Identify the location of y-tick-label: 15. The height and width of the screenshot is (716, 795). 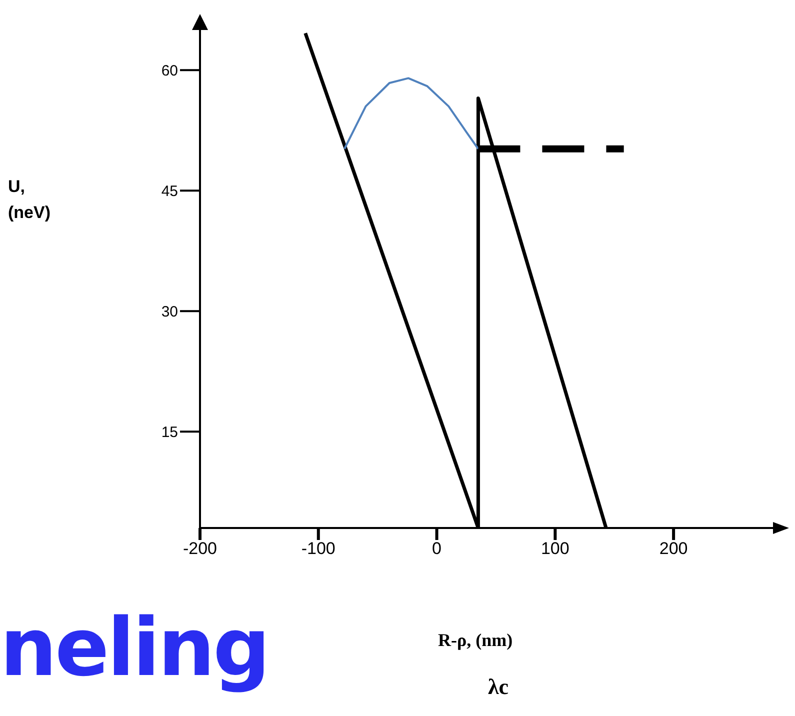
(169, 432).